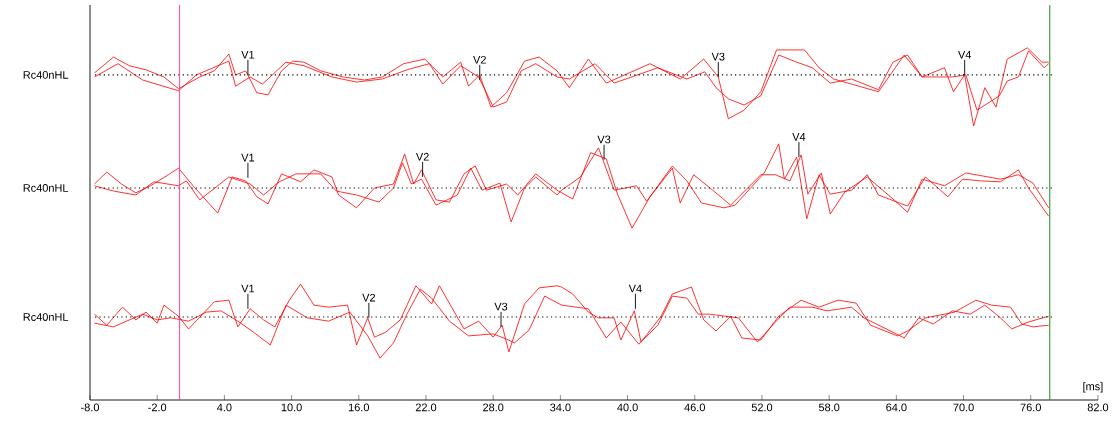 The image size is (1117, 444). I want to click on x-tick-label: 82.0, so click(1098, 407).